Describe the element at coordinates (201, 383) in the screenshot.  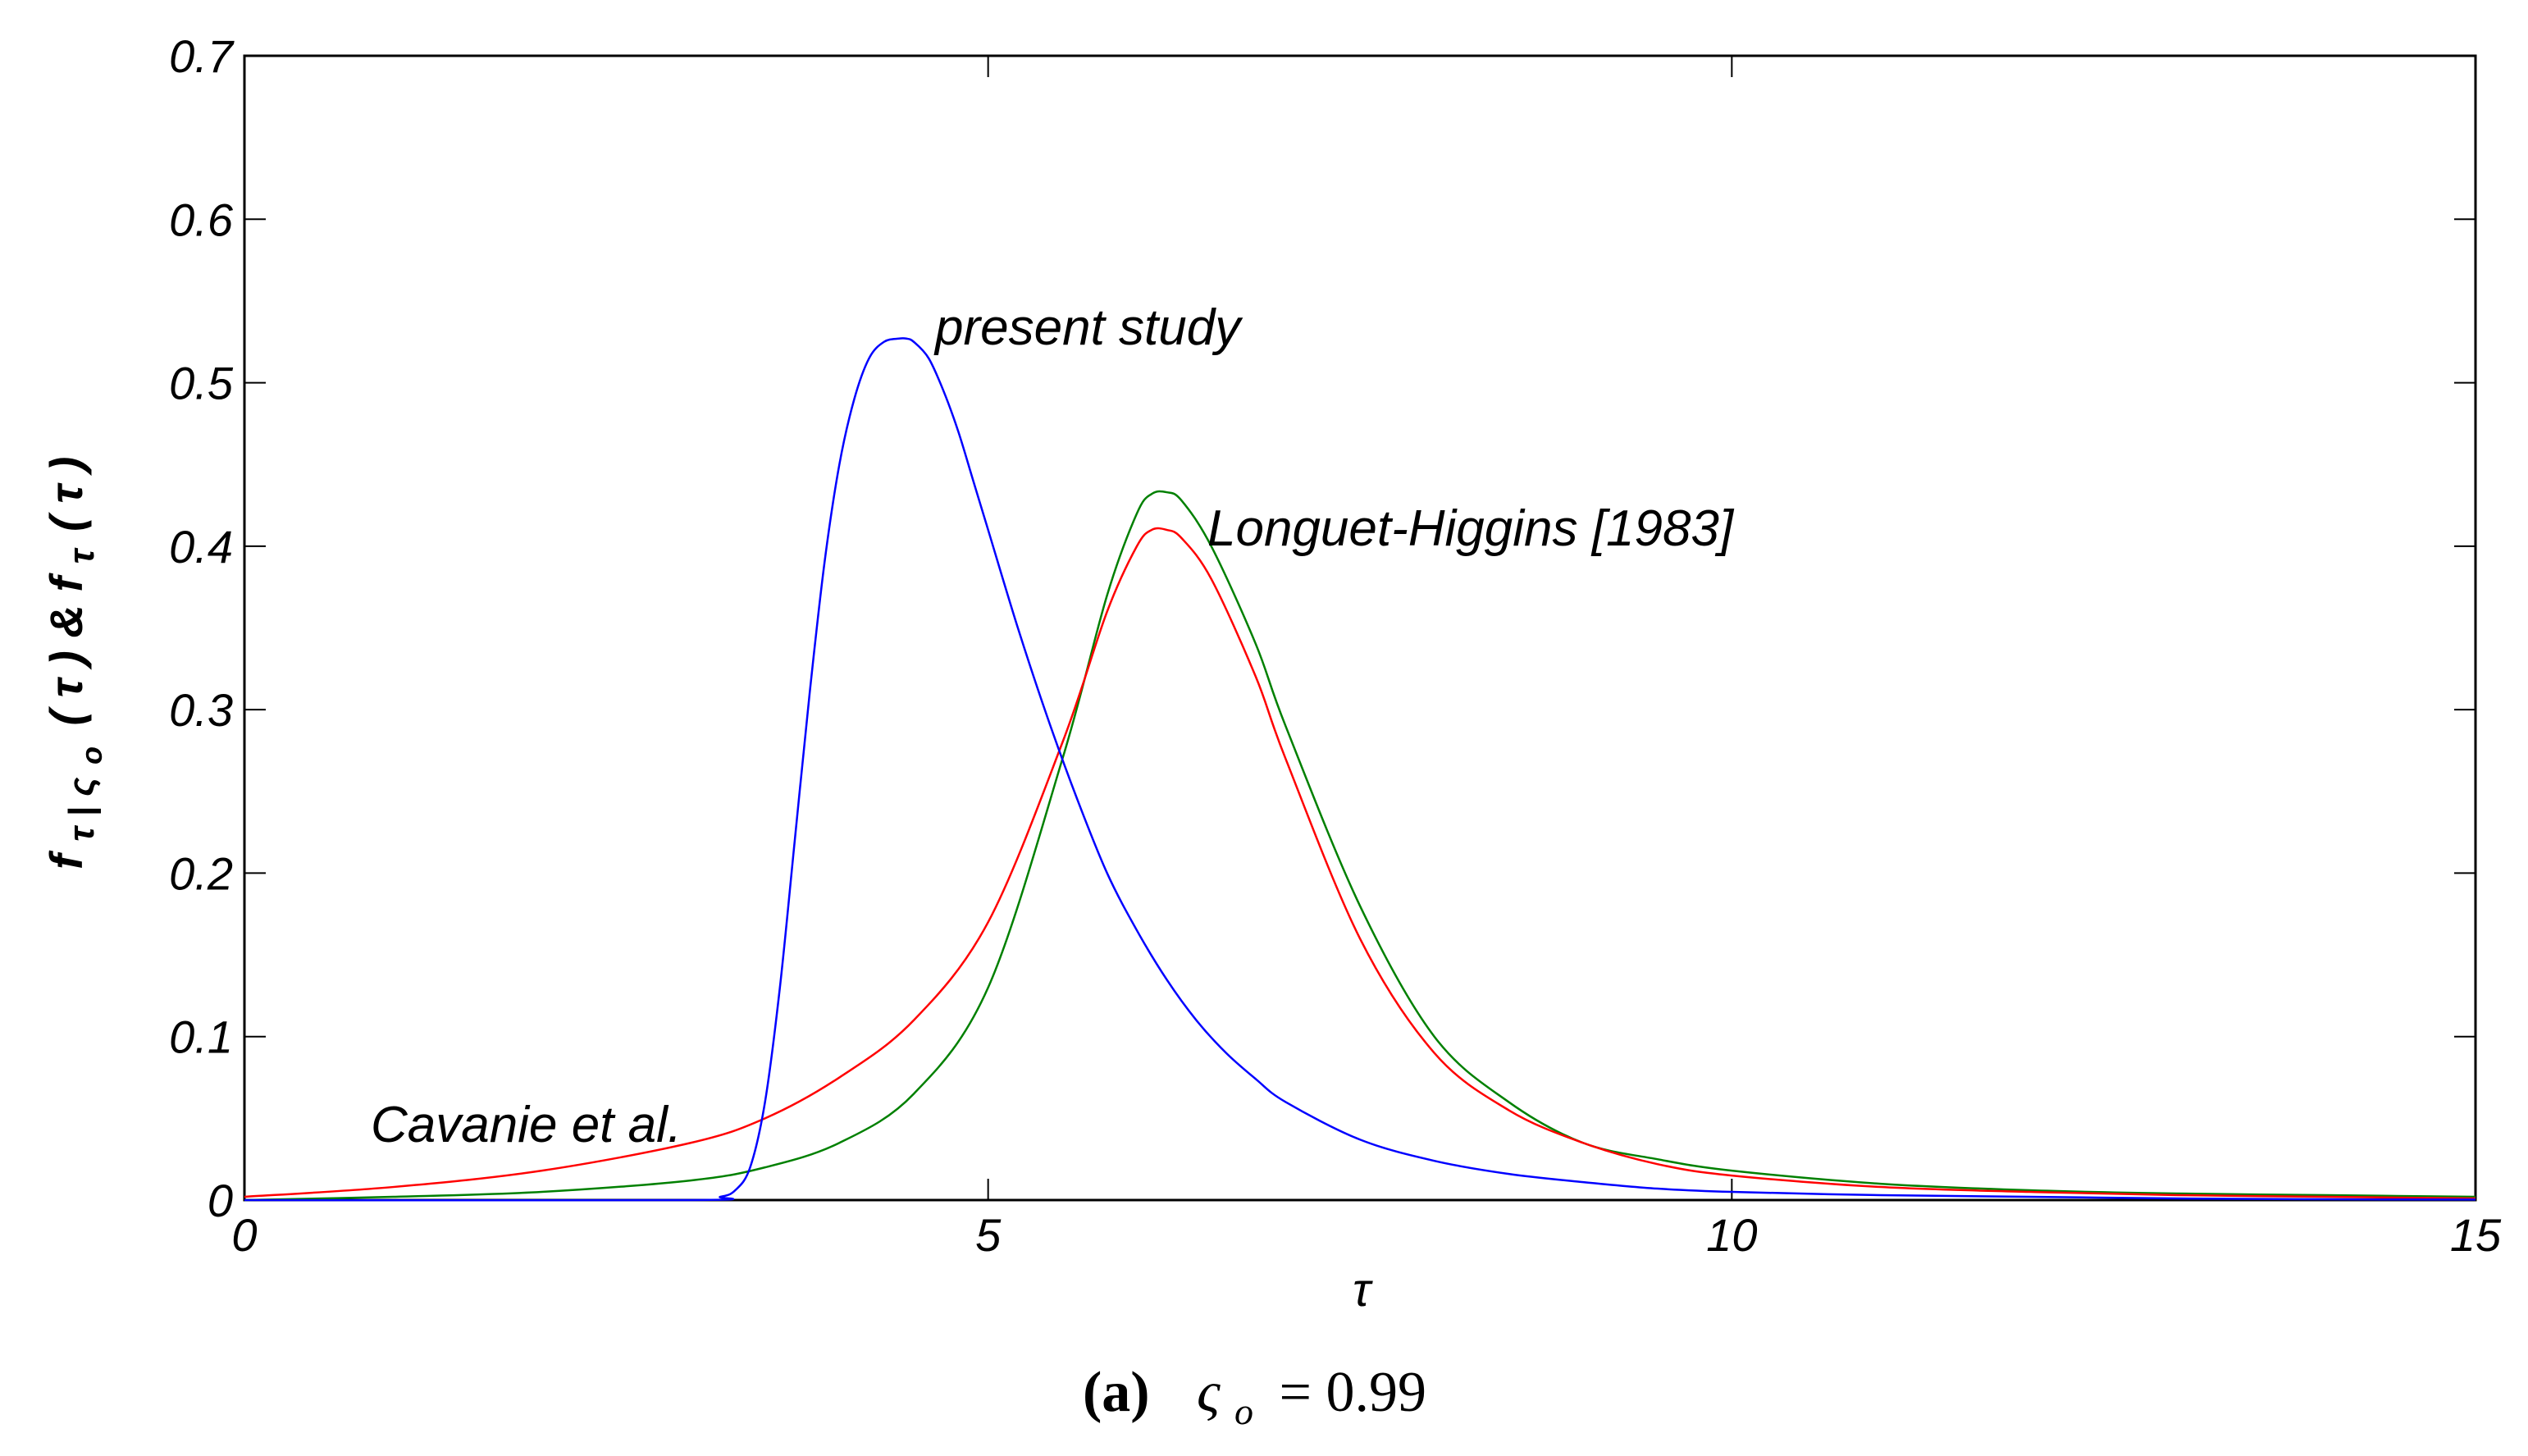
I see `y-tick-label: 0.5` at that location.